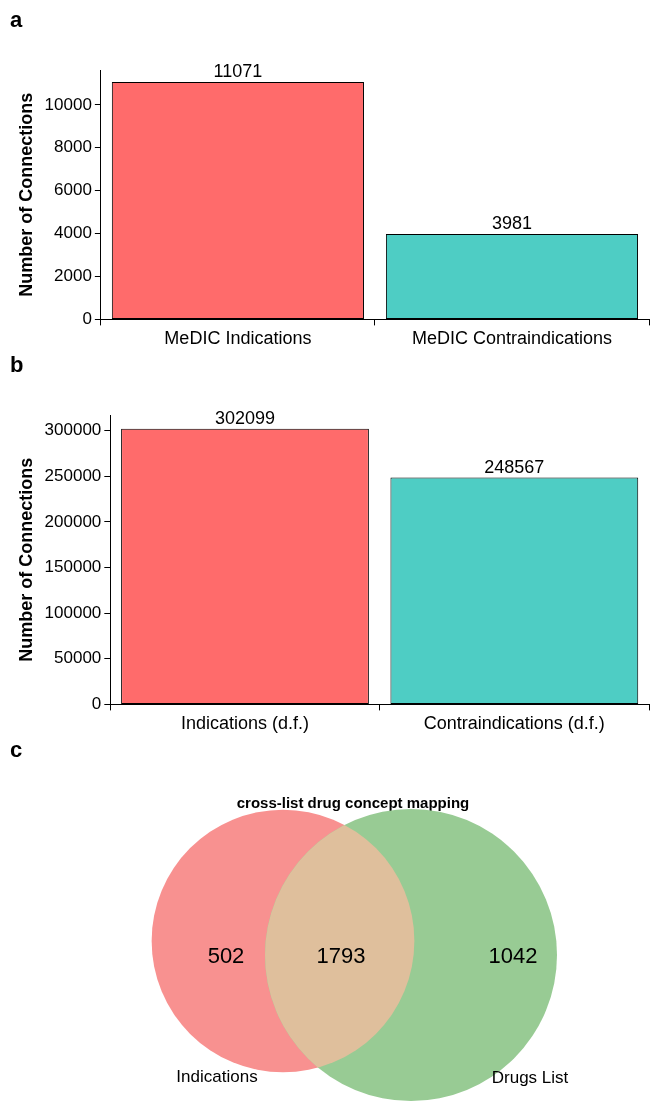 The width and height of the screenshot is (661, 1105). Describe the element at coordinates (512, 338) in the screenshot. I see `x-tick-label: MeDIC Contraindications` at that location.